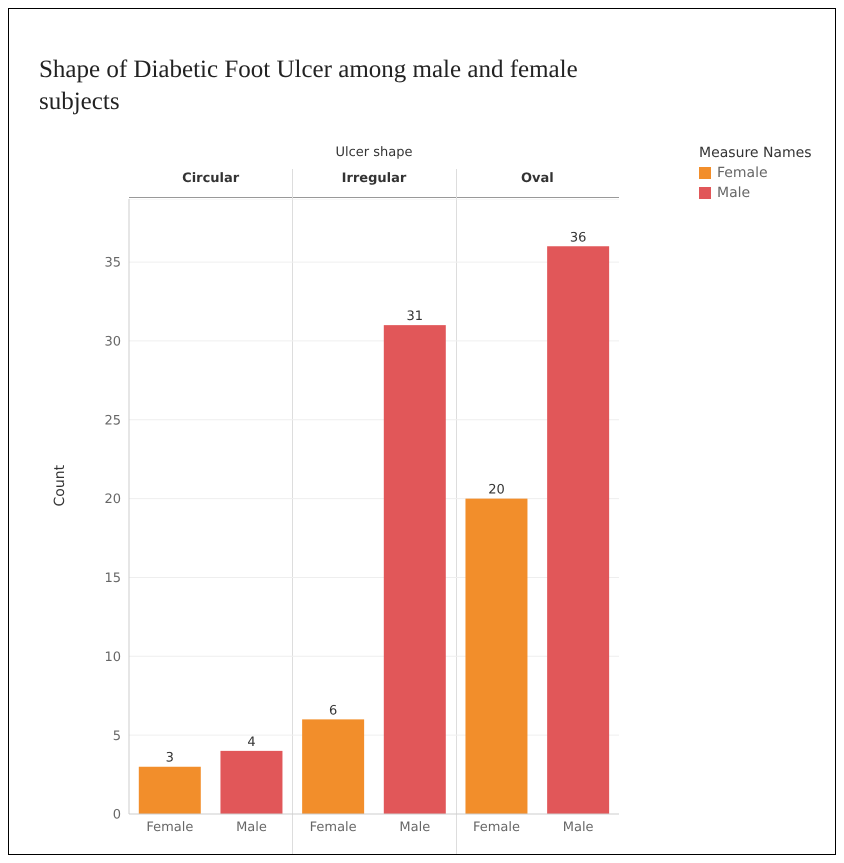 This screenshot has width=844, height=863. I want to click on y-tick-label: 20, so click(112, 500).